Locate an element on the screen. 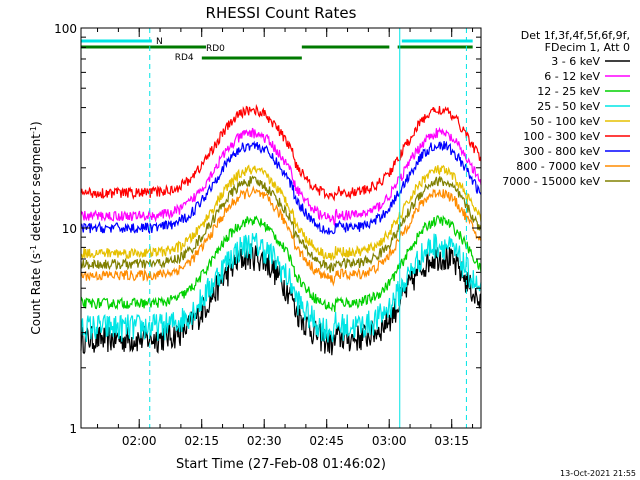 This screenshot has width=640, height=480. chart-title: RHESSI Count Rates is located at coordinates (281, 13).